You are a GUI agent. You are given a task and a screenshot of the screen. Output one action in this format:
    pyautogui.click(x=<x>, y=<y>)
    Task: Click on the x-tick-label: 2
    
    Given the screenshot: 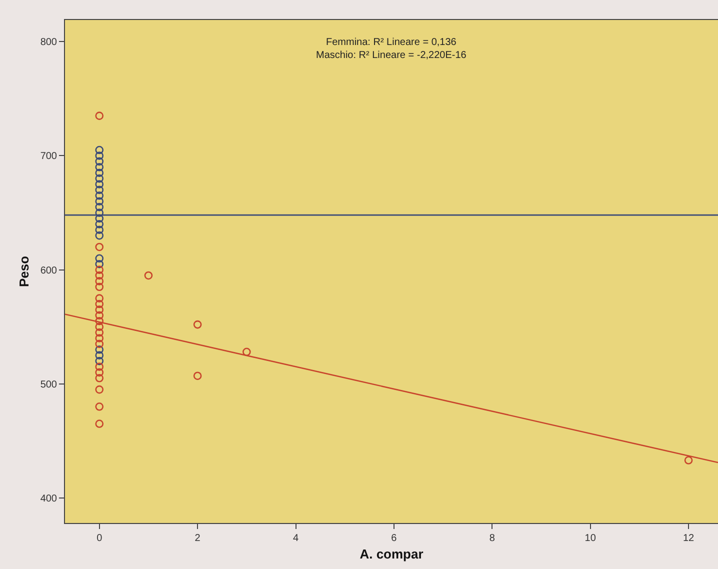 What is the action you would take?
    pyautogui.click(x=197, y=538)
    